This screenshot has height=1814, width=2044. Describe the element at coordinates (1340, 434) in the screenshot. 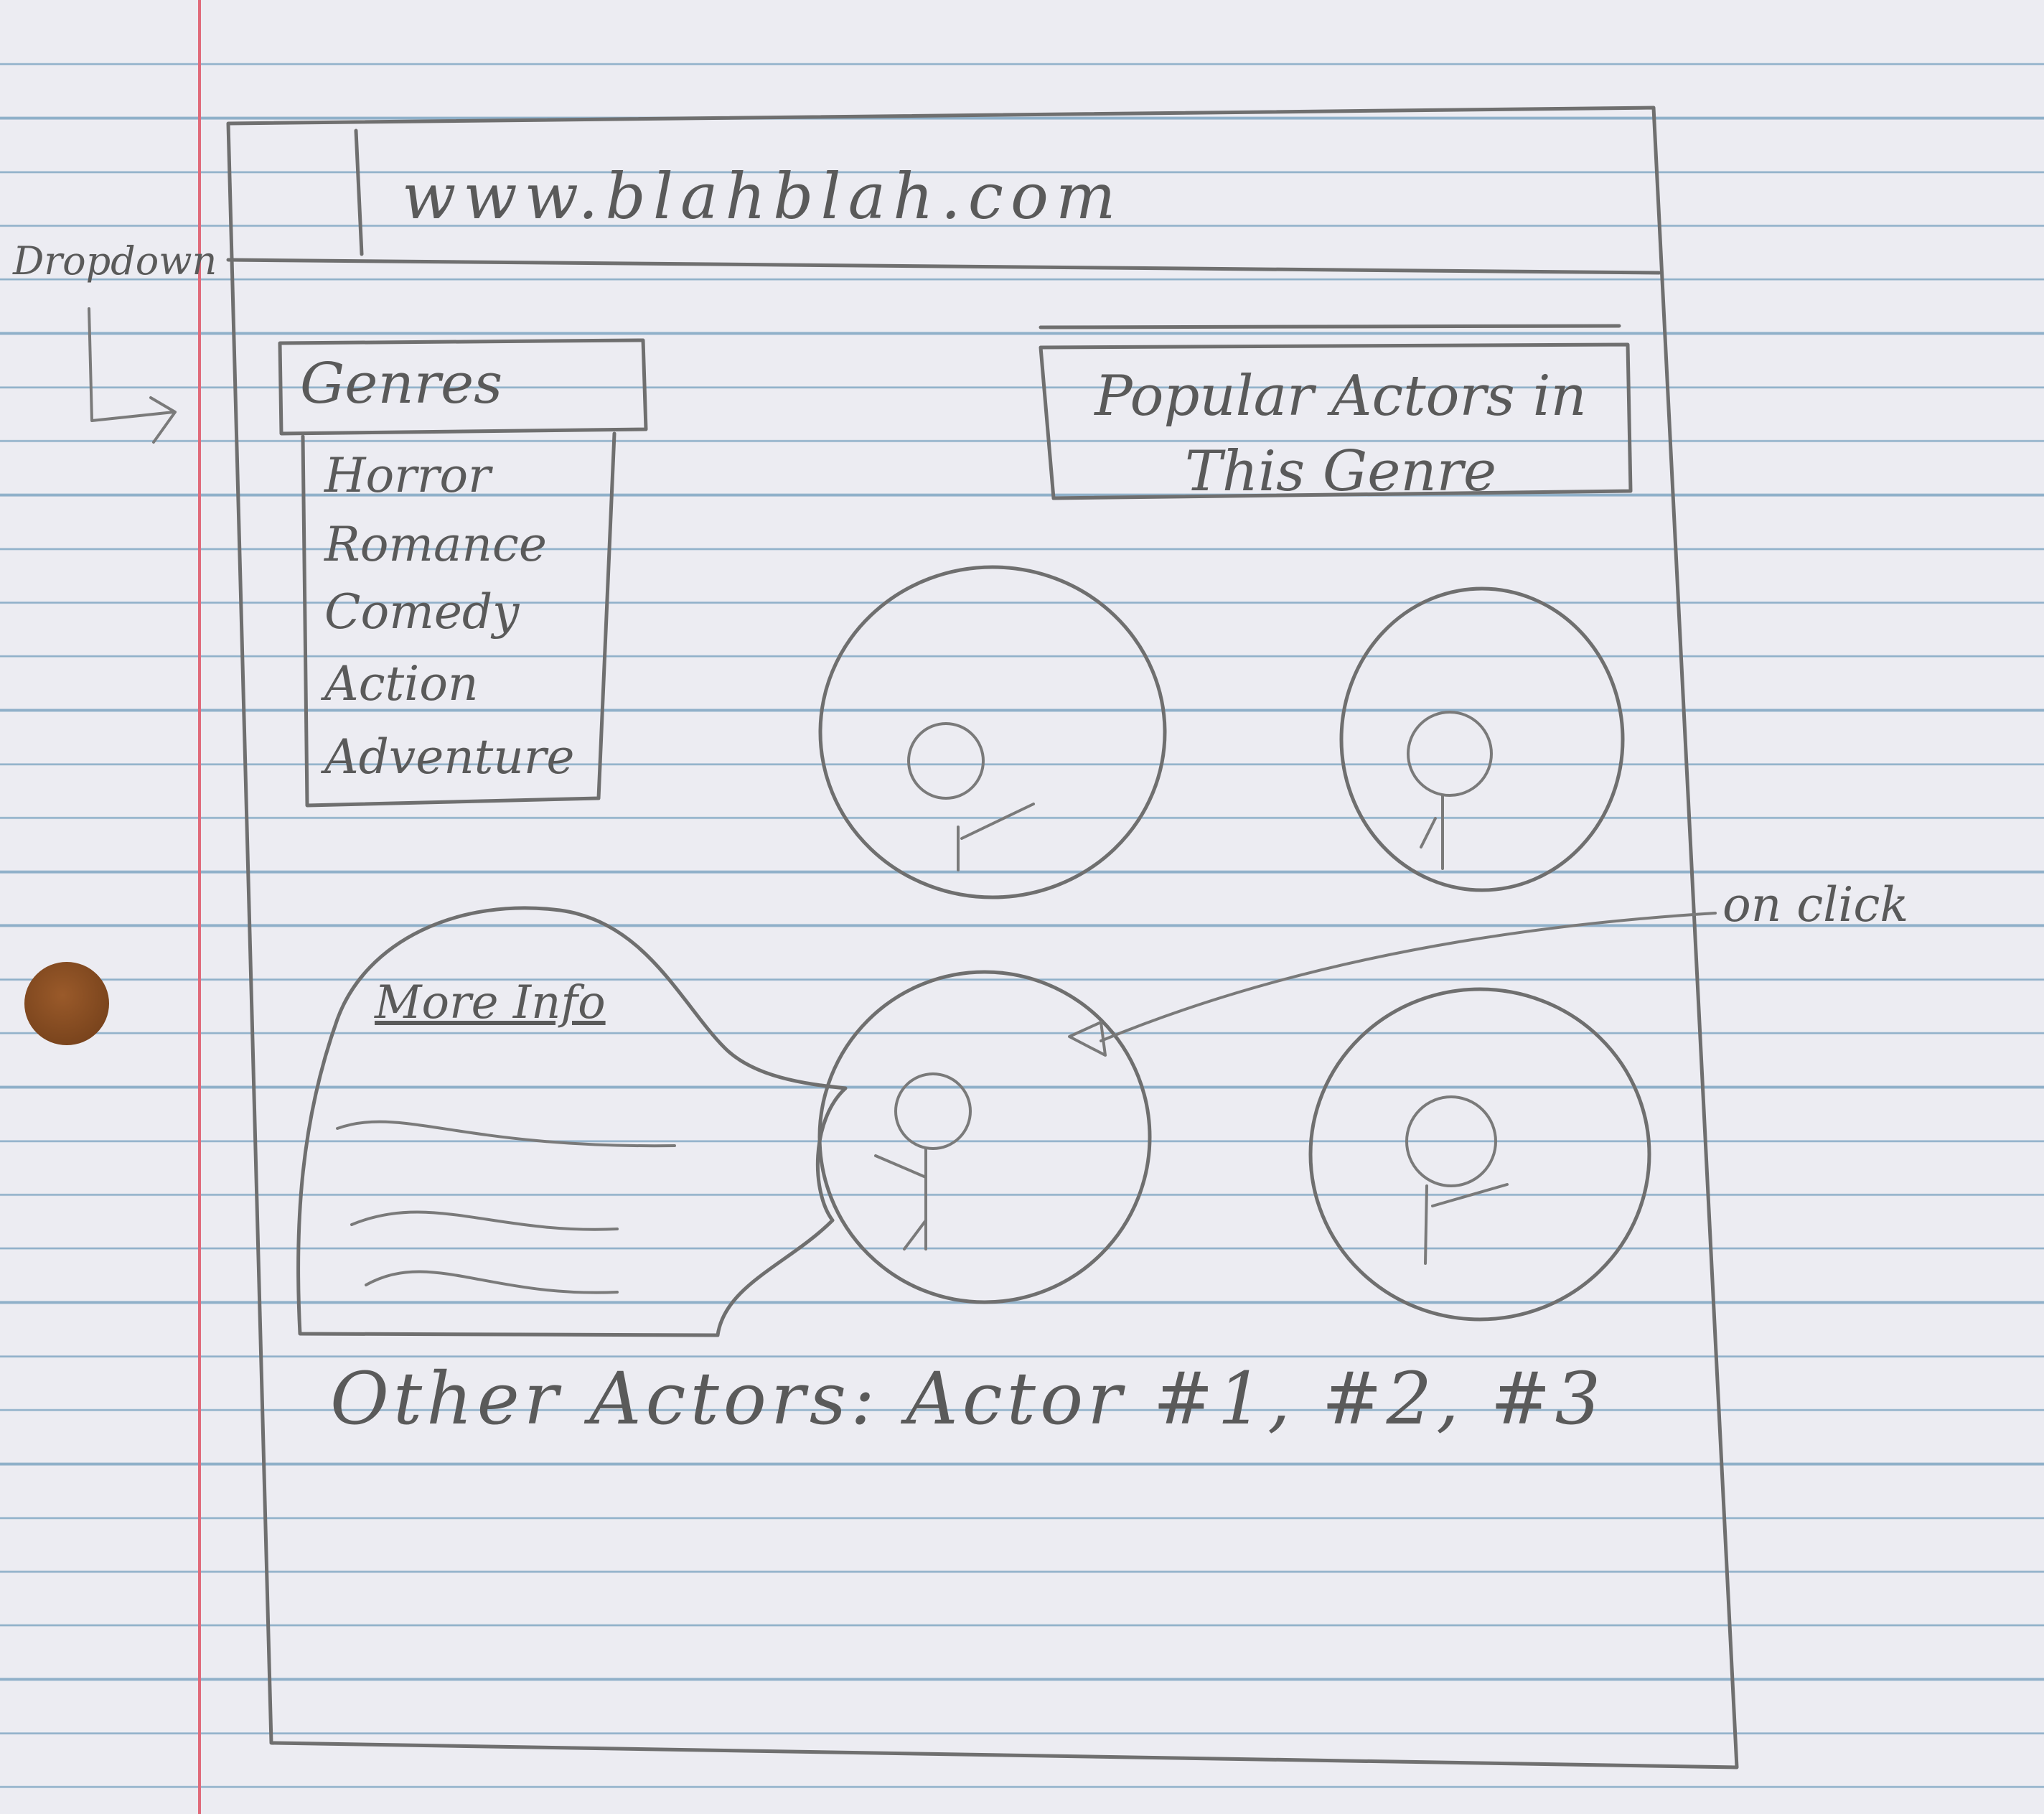

I see `popular-actors-title: Popular Actors in This Genre` at that location.